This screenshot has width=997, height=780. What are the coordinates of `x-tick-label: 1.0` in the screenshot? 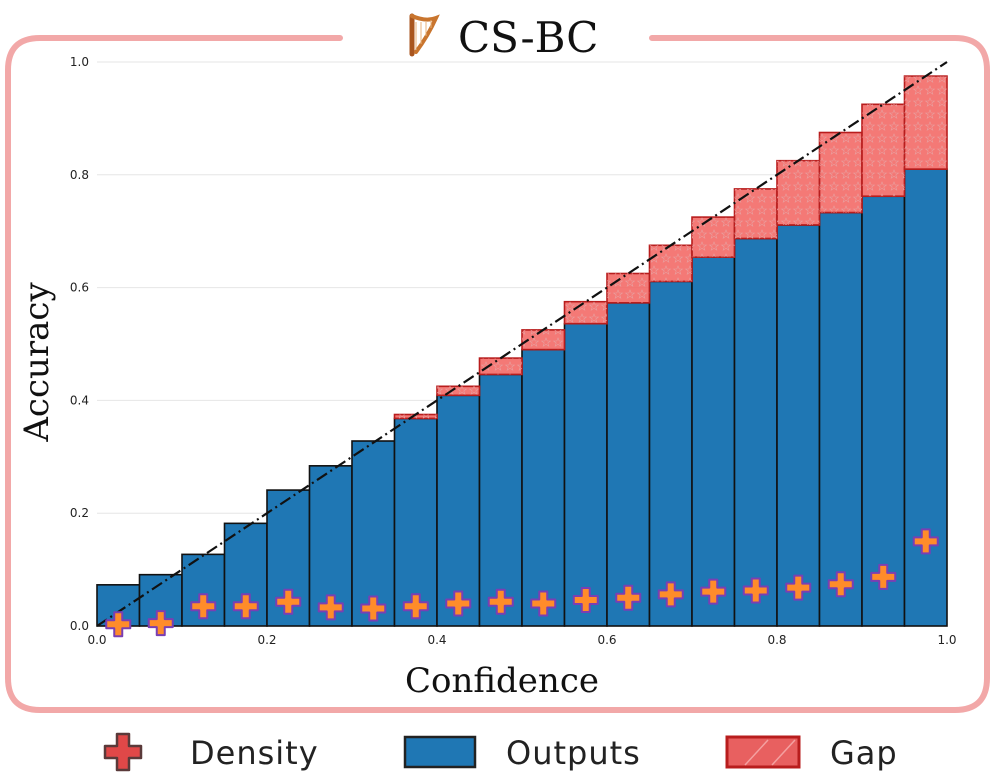 It's located at (946, 640).